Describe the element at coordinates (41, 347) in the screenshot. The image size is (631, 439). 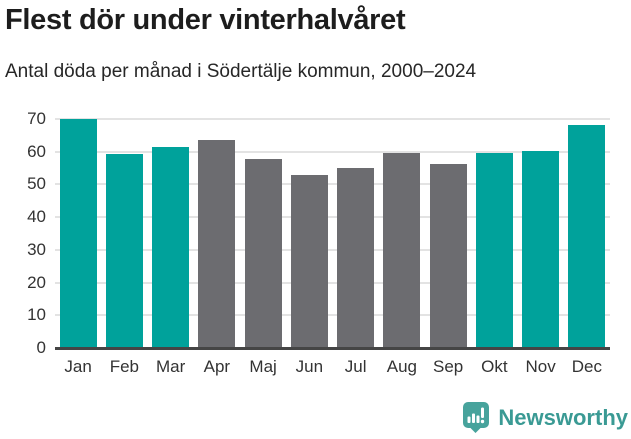
I see `y-tick-label-0: 0` at that location.